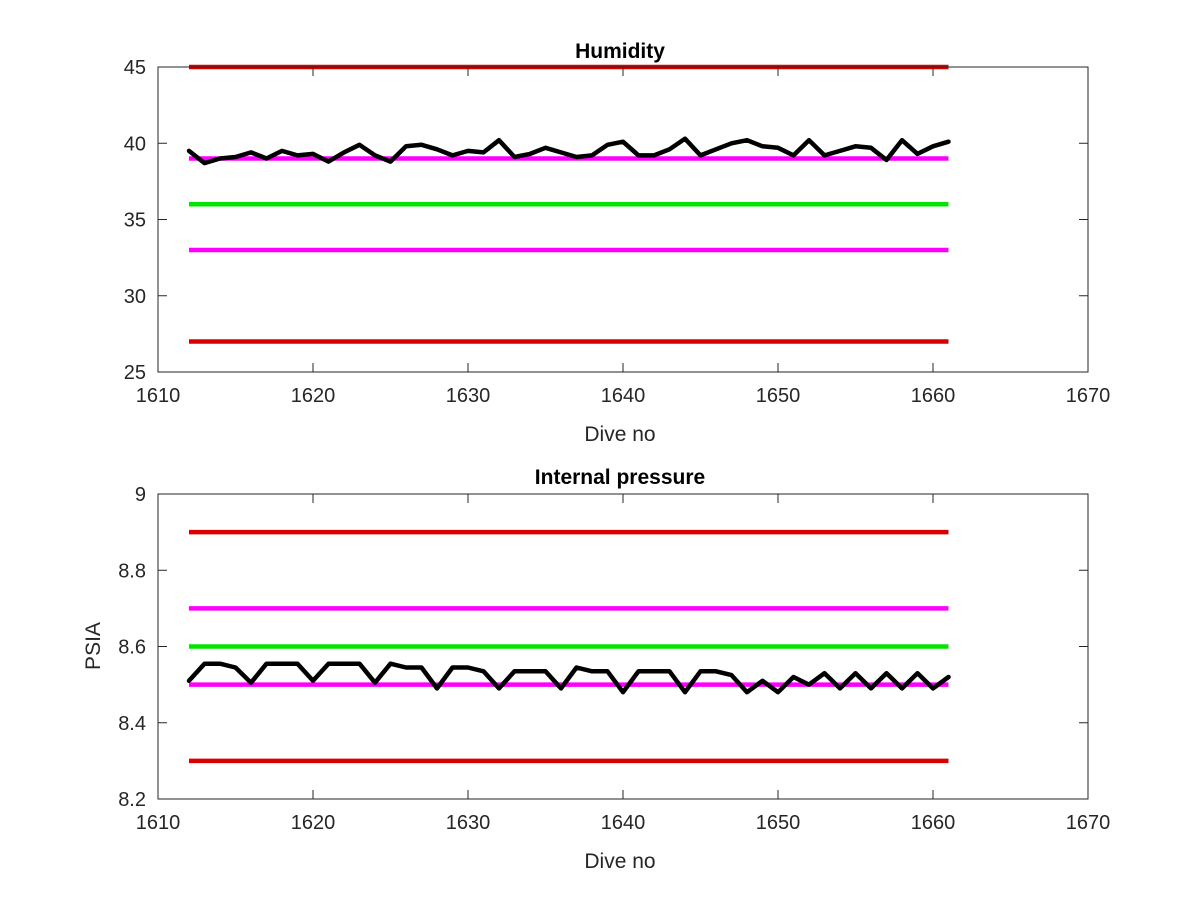  Describe the element at coordinates (135, 297) in the screenshot. I see `y-tick-label: 30` at that location.